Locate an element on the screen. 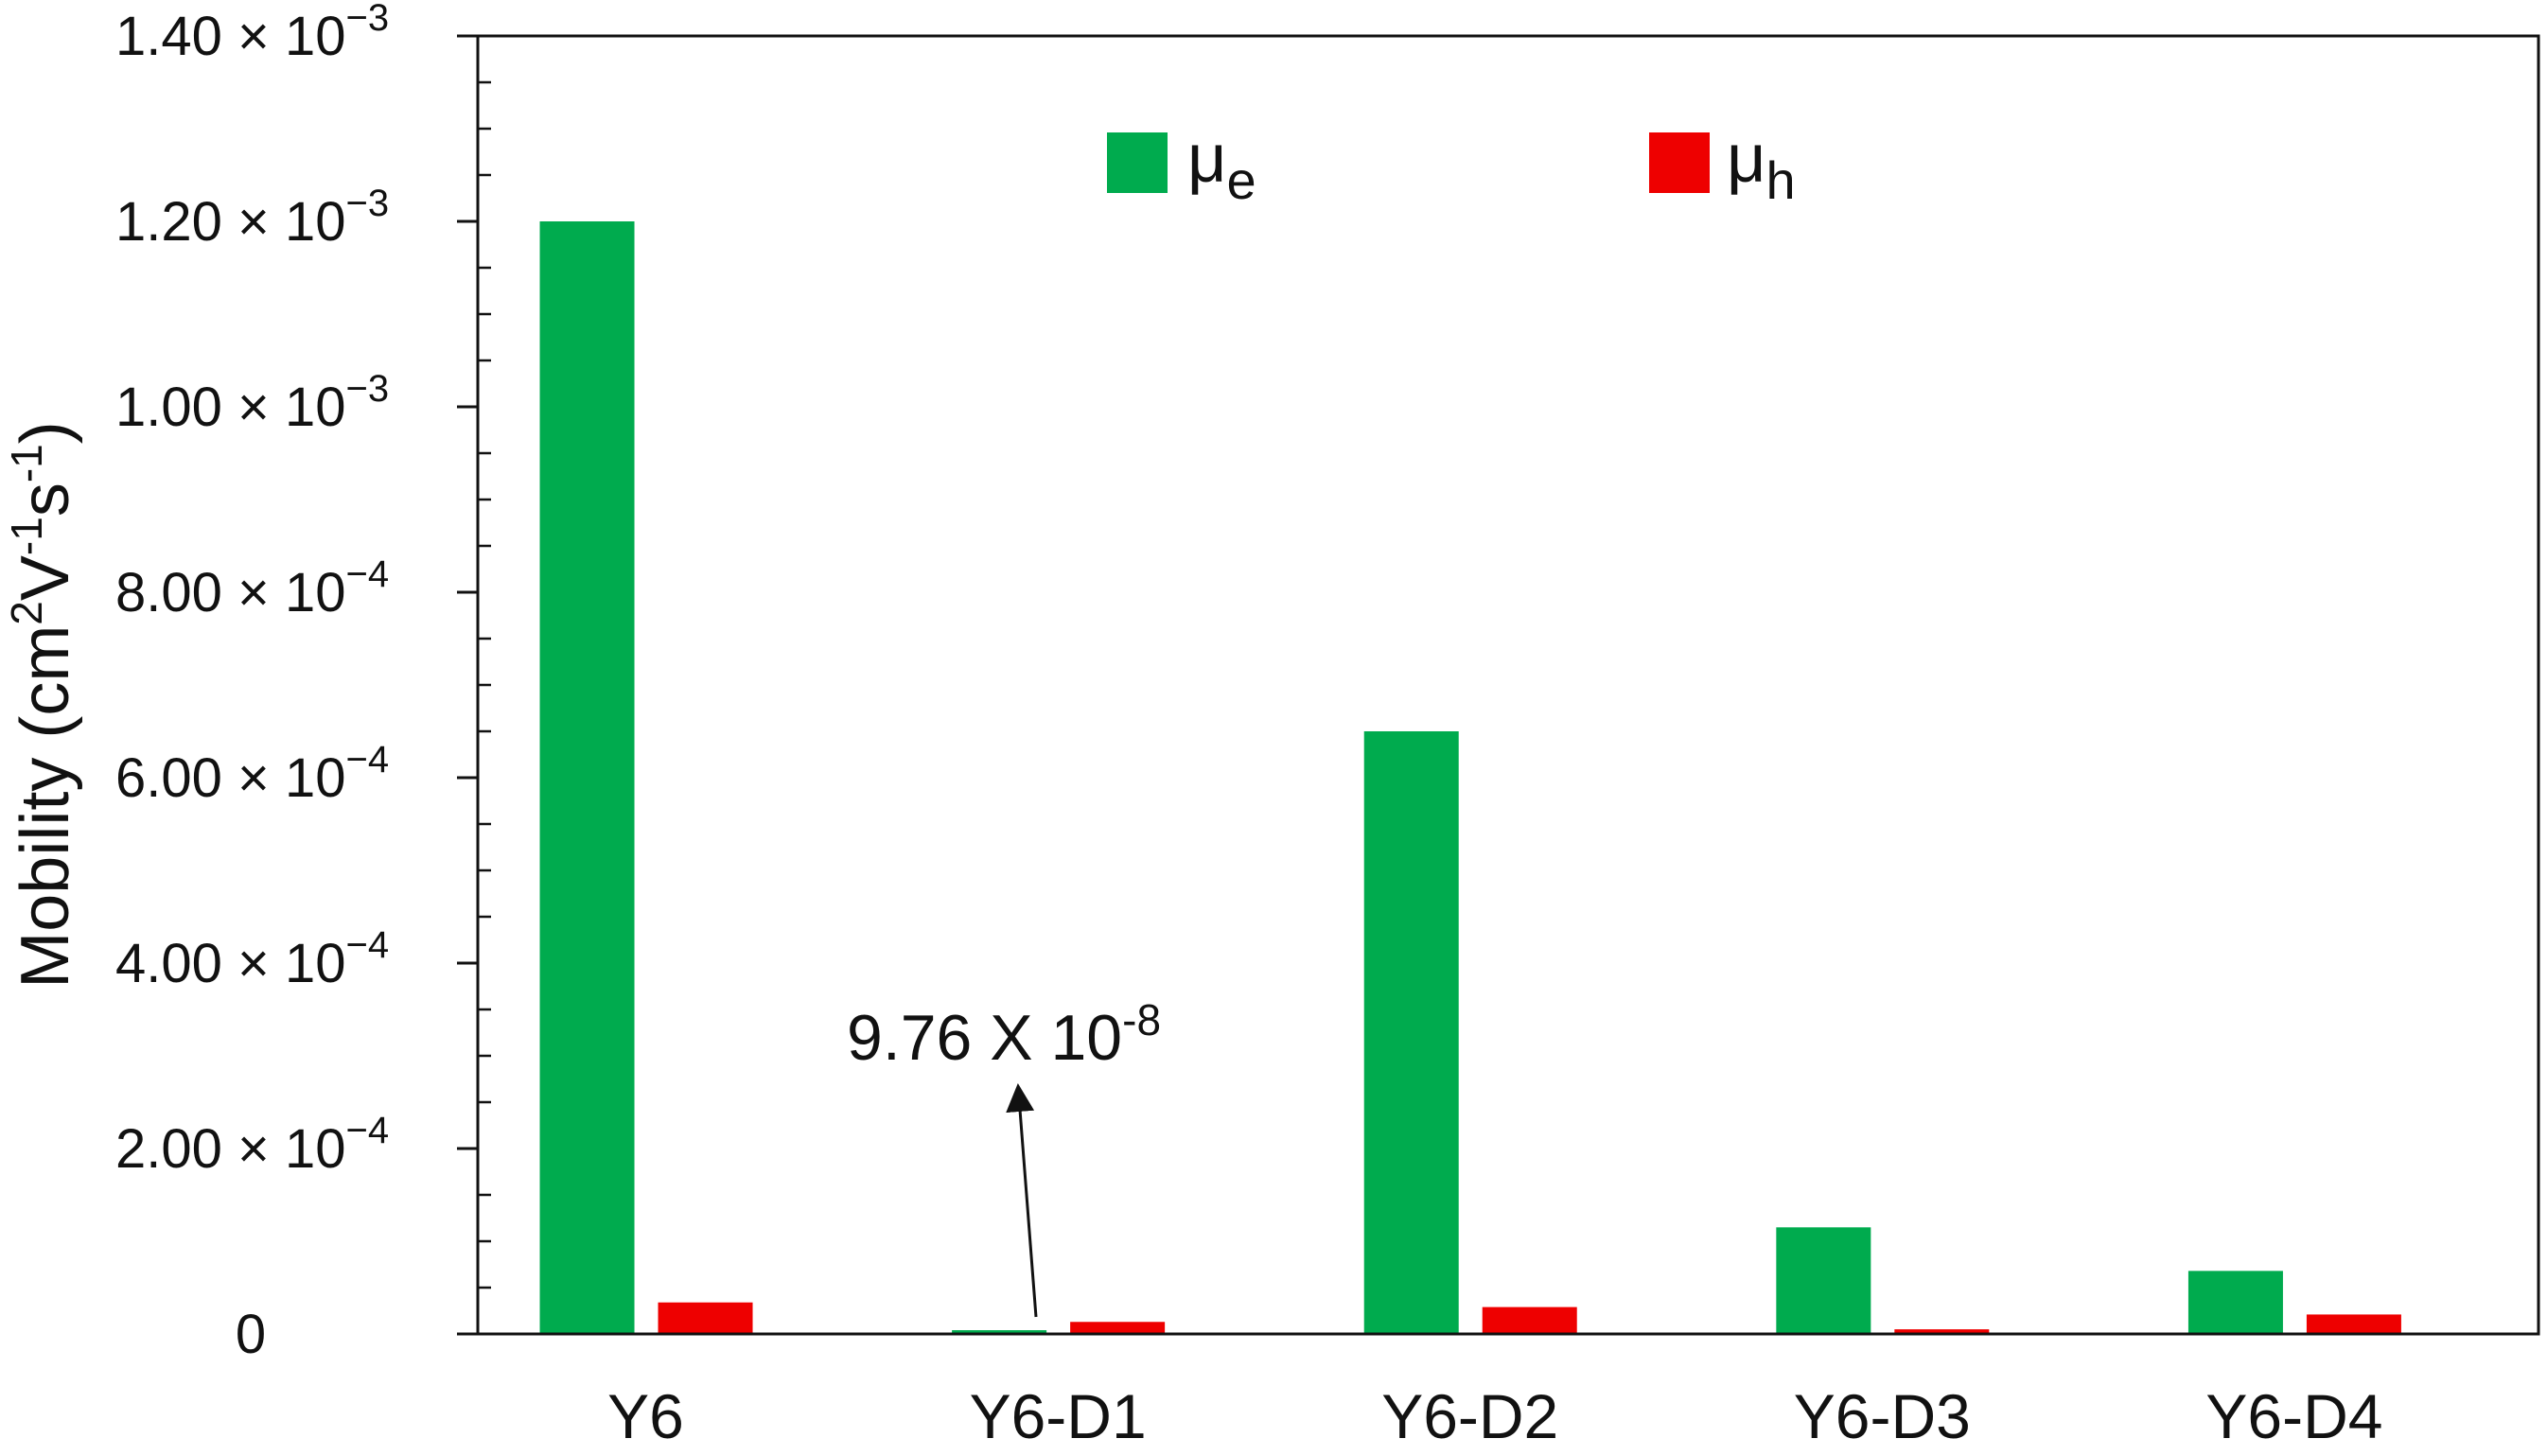  bar-y6-d4-hole is located at coordinates (2353, 1324).